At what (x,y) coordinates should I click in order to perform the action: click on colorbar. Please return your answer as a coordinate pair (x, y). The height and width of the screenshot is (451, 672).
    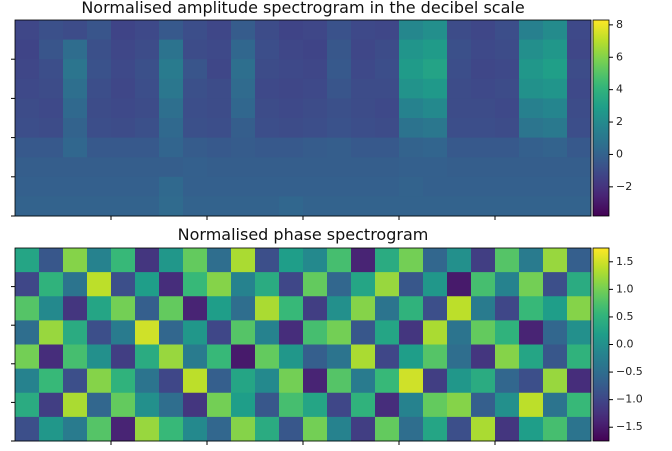
    Looking at the image, I should click on (601, 344).